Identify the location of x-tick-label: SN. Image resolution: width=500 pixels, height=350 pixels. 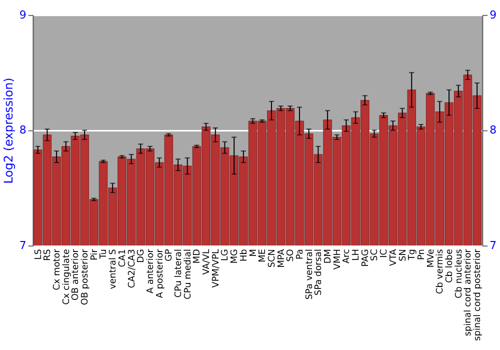
(403, 255).